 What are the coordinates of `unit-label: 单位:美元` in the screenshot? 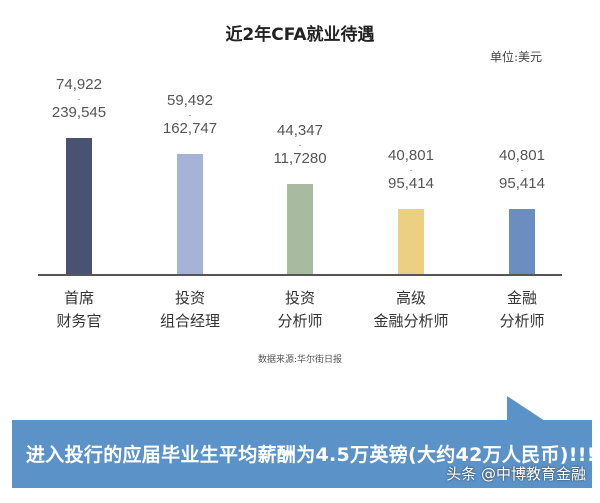 It's located at (515, 57).